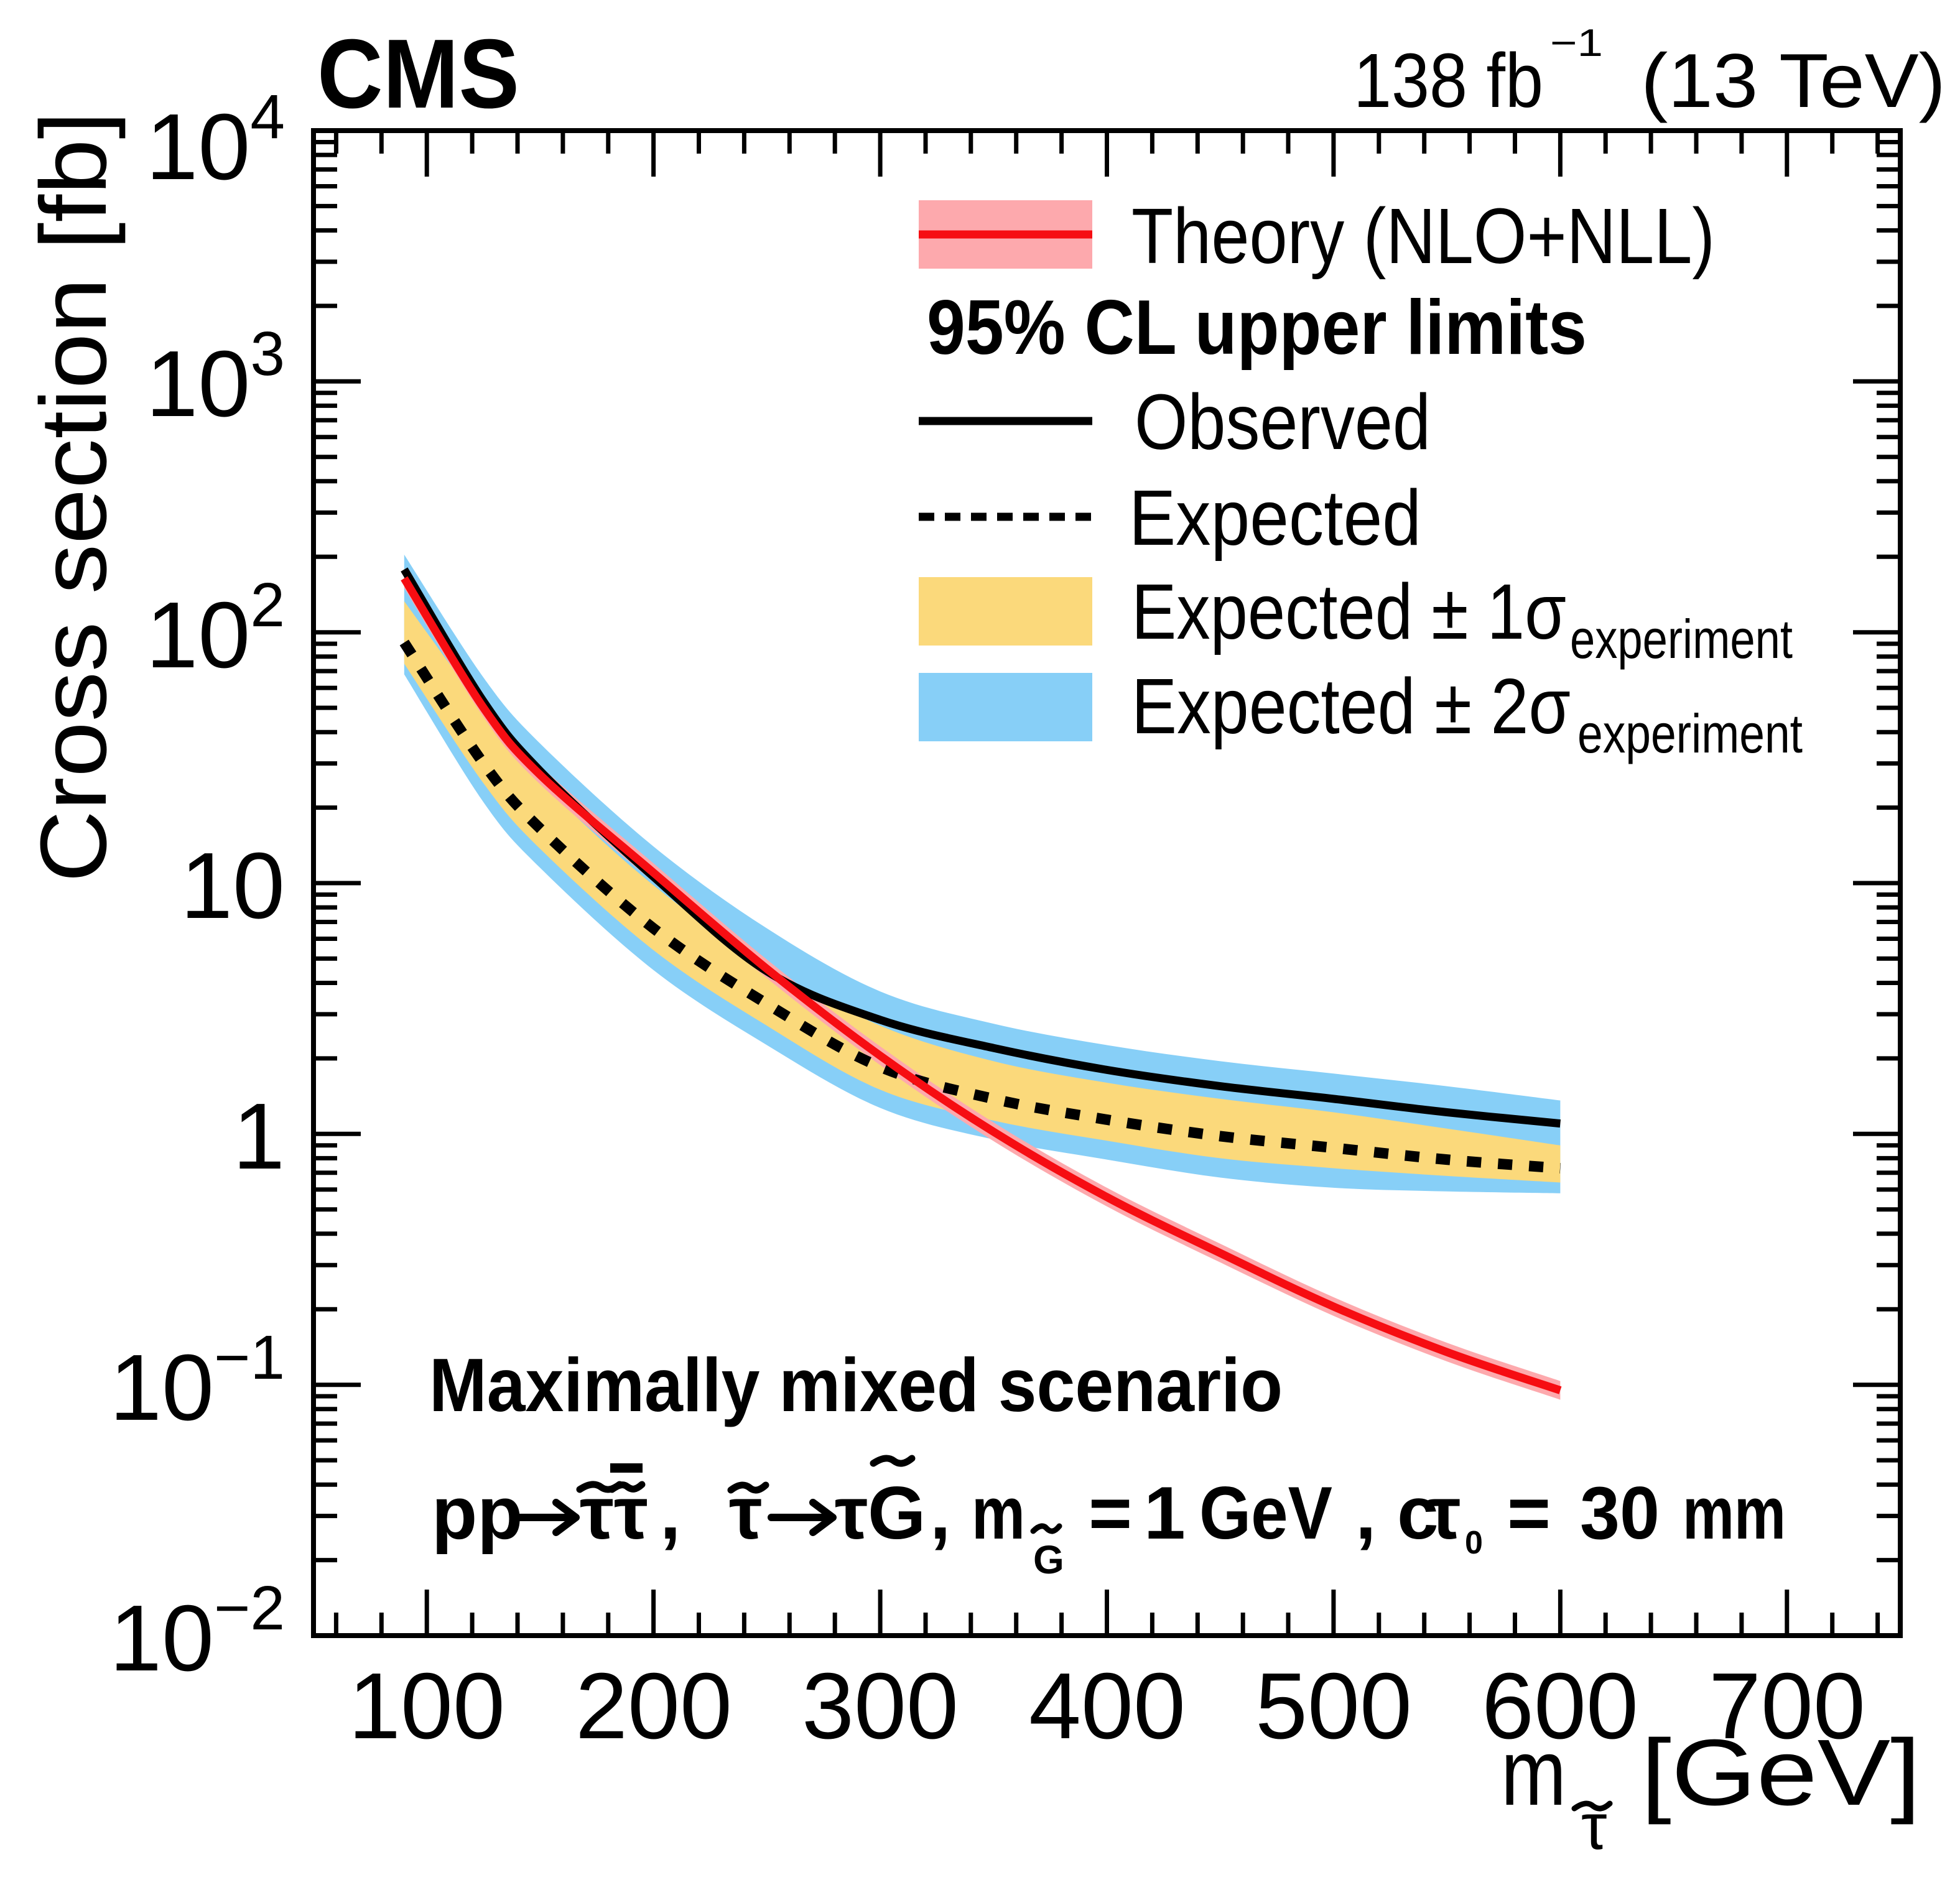 This screenshot has width=1960, height=1880. I want to click on svg-text: 400, so click(1107, 1706).